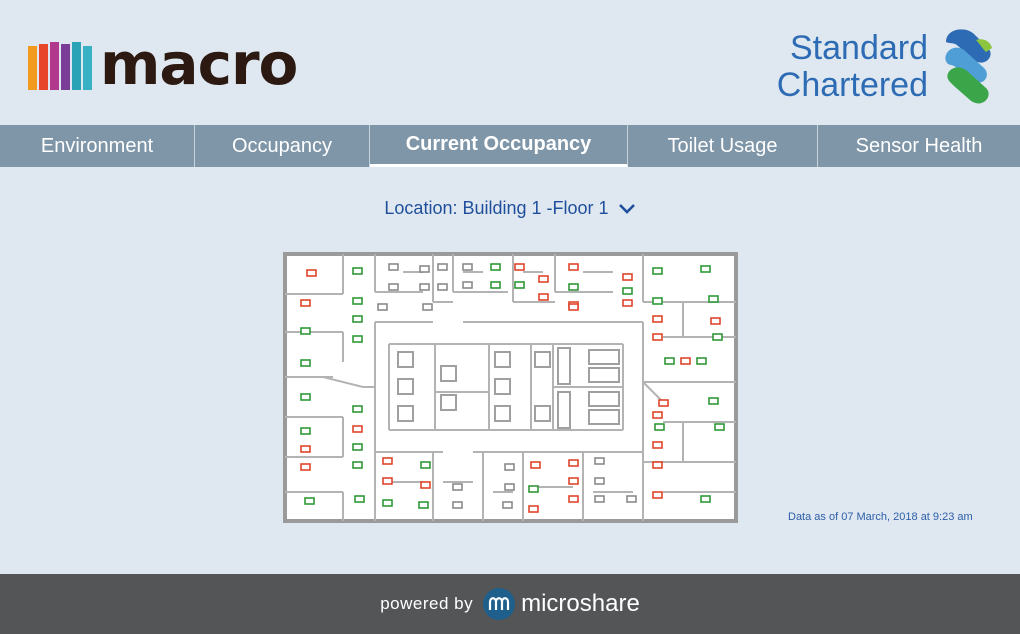  I want to click on tab-sensor-health: Sensor Health, so click(919, 145).